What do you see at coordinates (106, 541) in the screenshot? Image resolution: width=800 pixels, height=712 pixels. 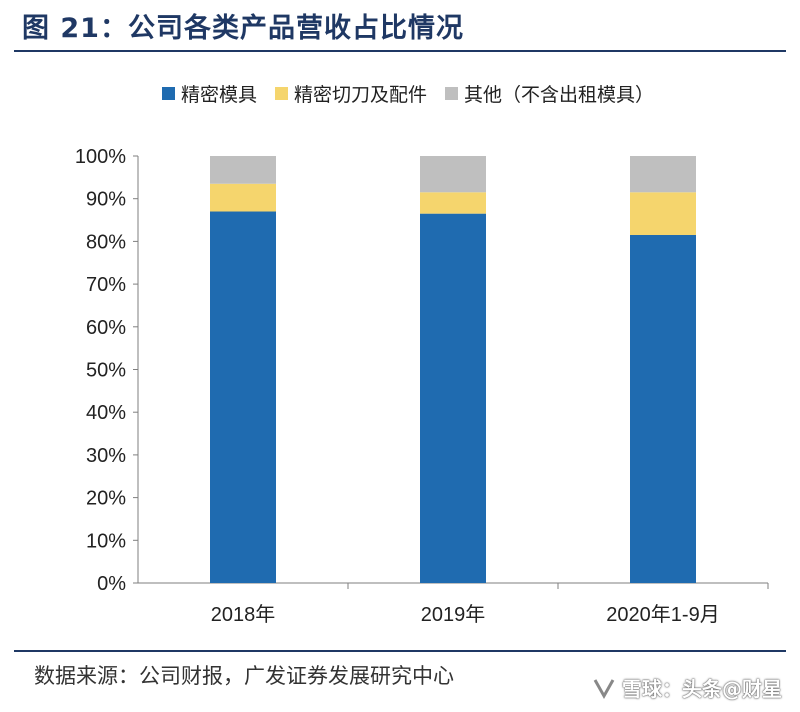 I see `y-tick-label: 10%` at bounding box center [106, 541].